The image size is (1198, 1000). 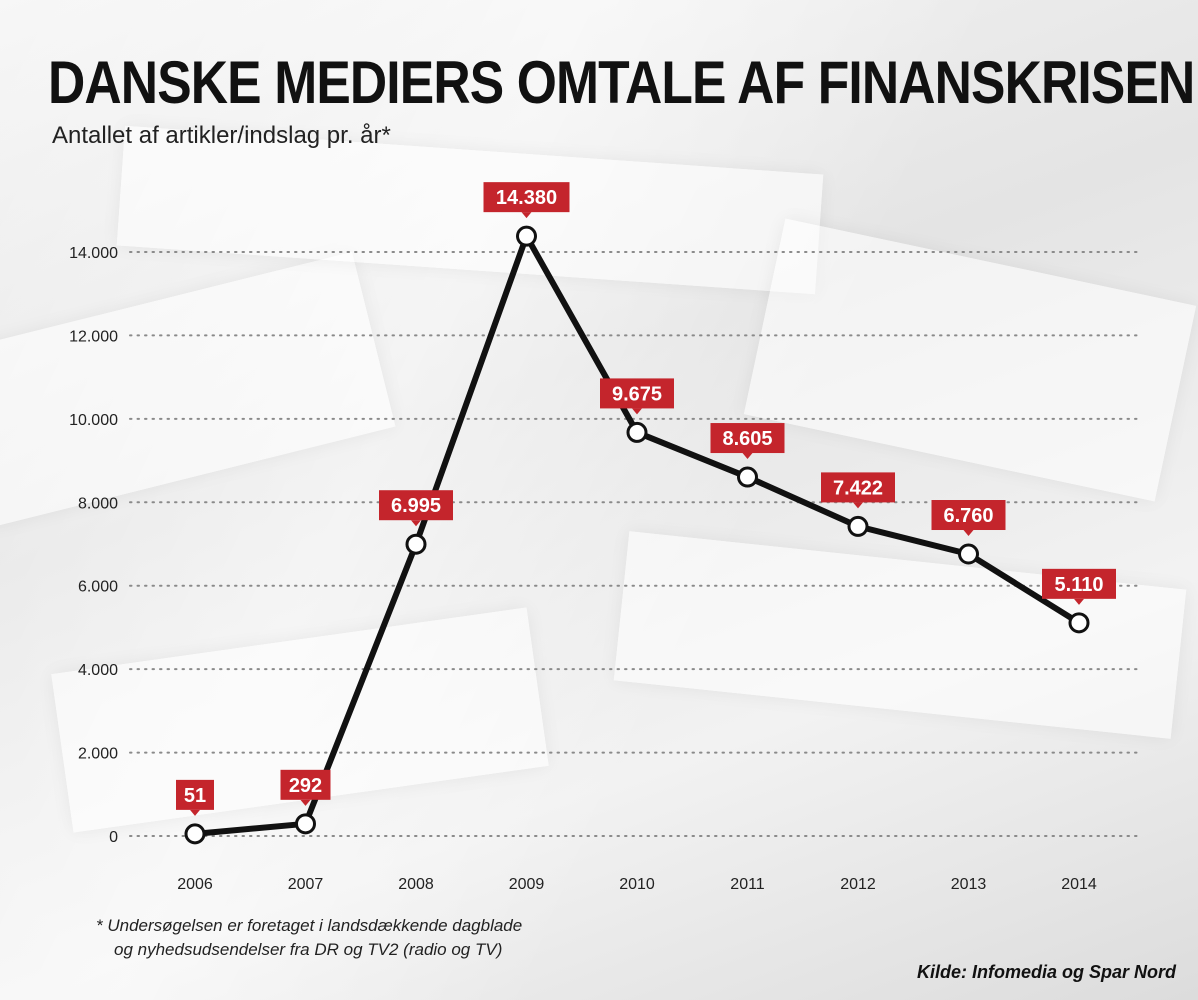 I want to click on x-tick-label: 2011, so click(x=747, y=884).